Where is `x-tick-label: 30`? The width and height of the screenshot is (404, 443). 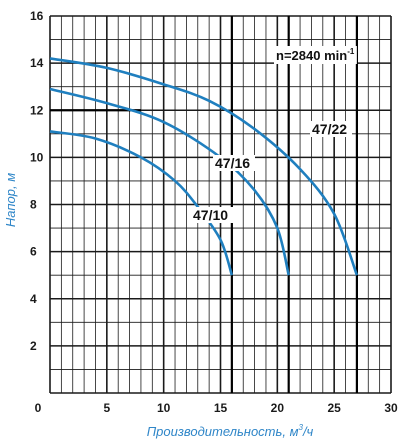 x-tick-label: 30 is located at coordinates (391, 408).